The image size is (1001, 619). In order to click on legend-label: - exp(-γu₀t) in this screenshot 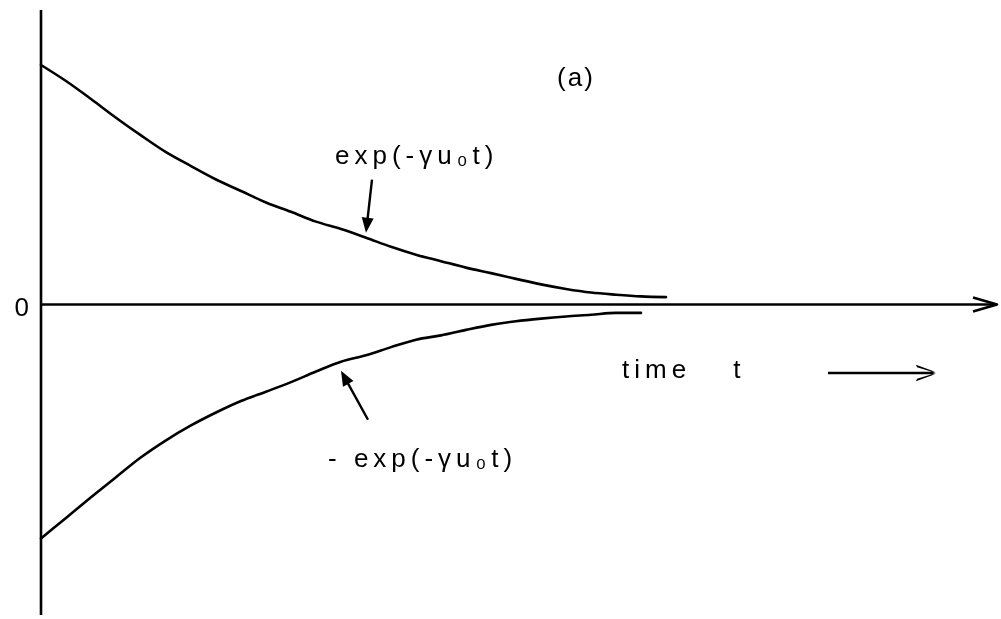, I will do `click(423, 457)`.